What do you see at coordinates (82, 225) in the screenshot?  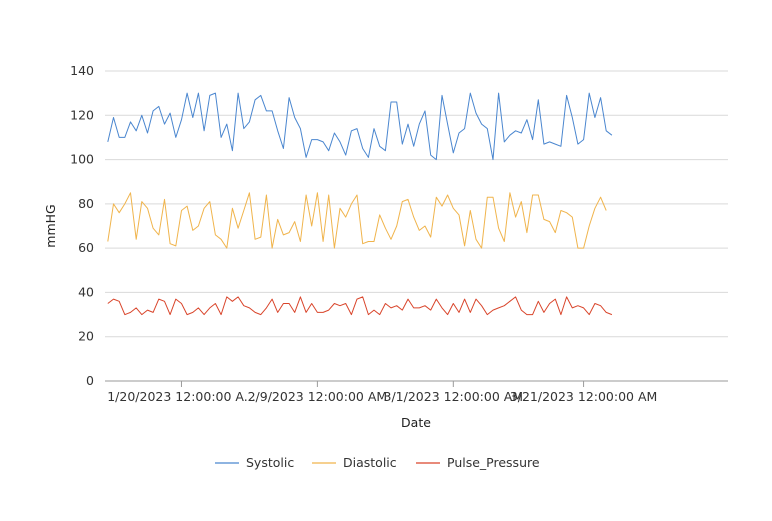 I see `y-axis-ticks: 0 20 40 60 80 100 120 140` at bounding box center [82, 225].